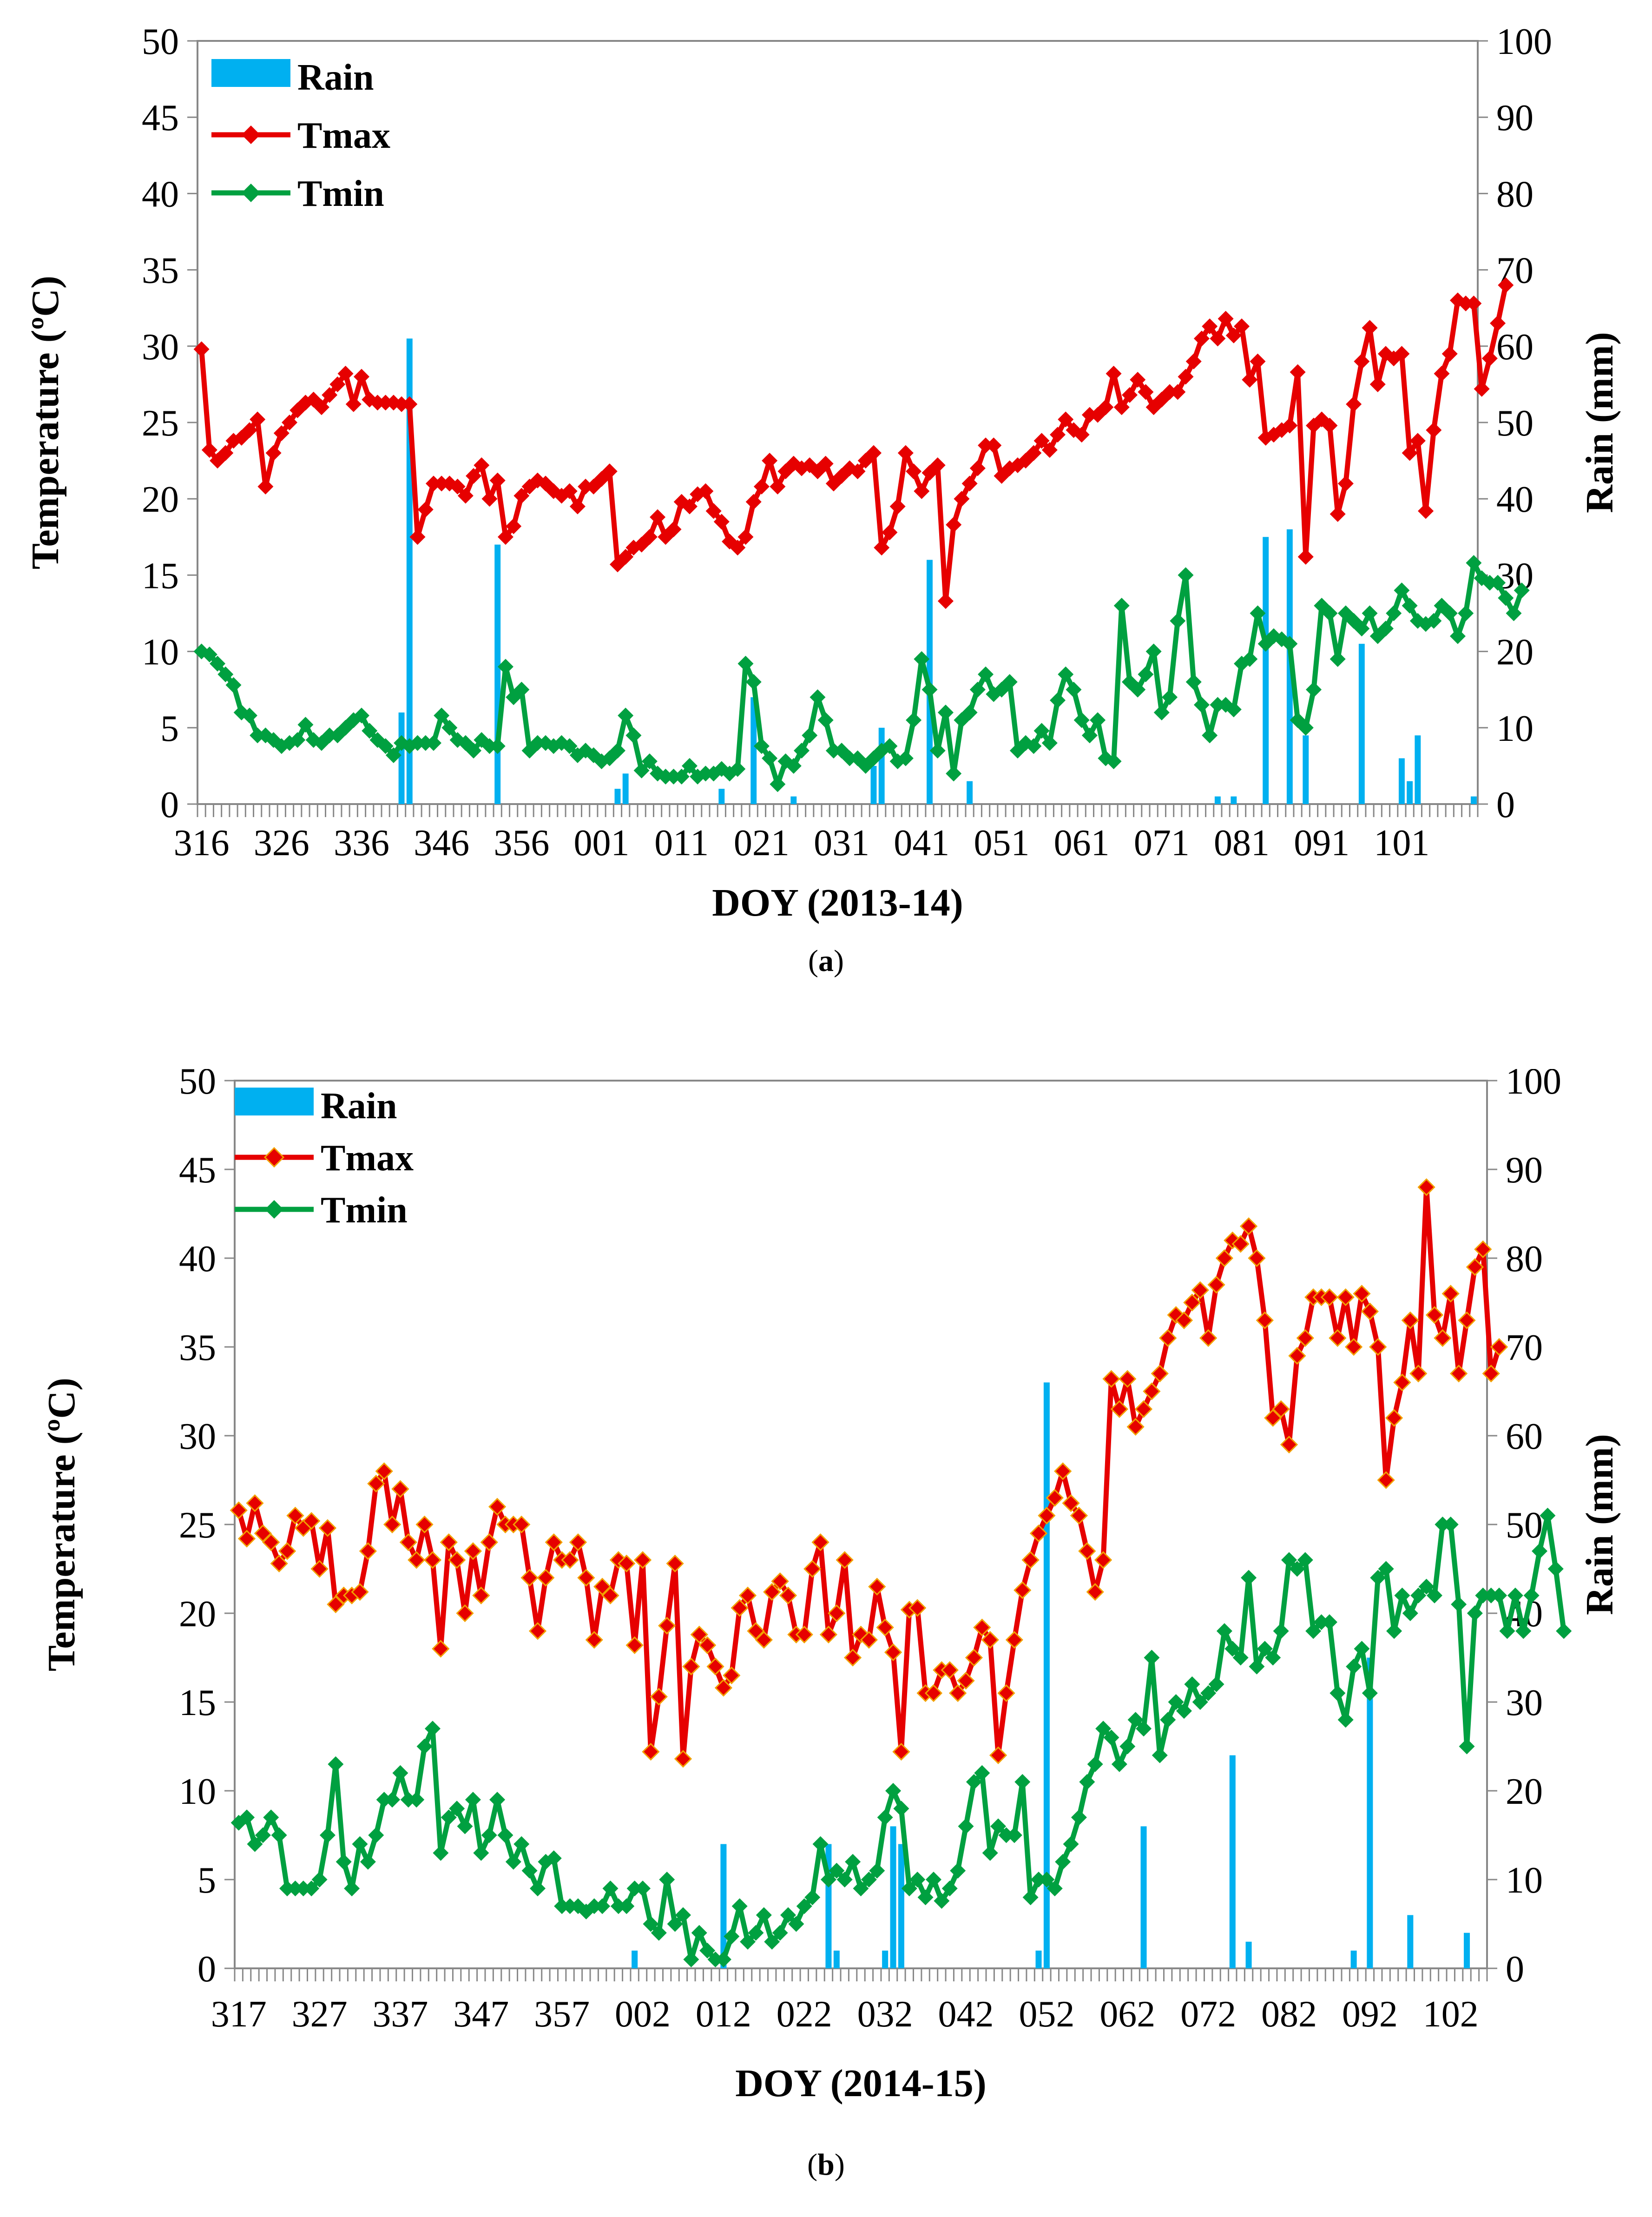  I want to click on x-tick-label: 062, so click(1127, 2014).